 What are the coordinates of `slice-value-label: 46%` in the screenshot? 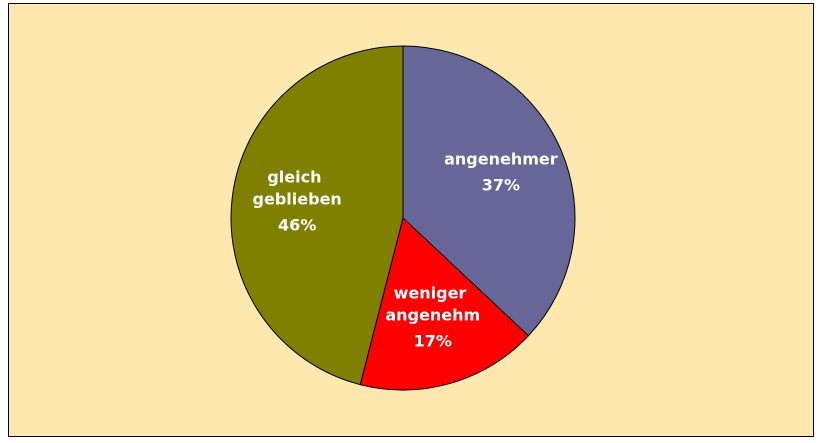 It's located at (297, 225).